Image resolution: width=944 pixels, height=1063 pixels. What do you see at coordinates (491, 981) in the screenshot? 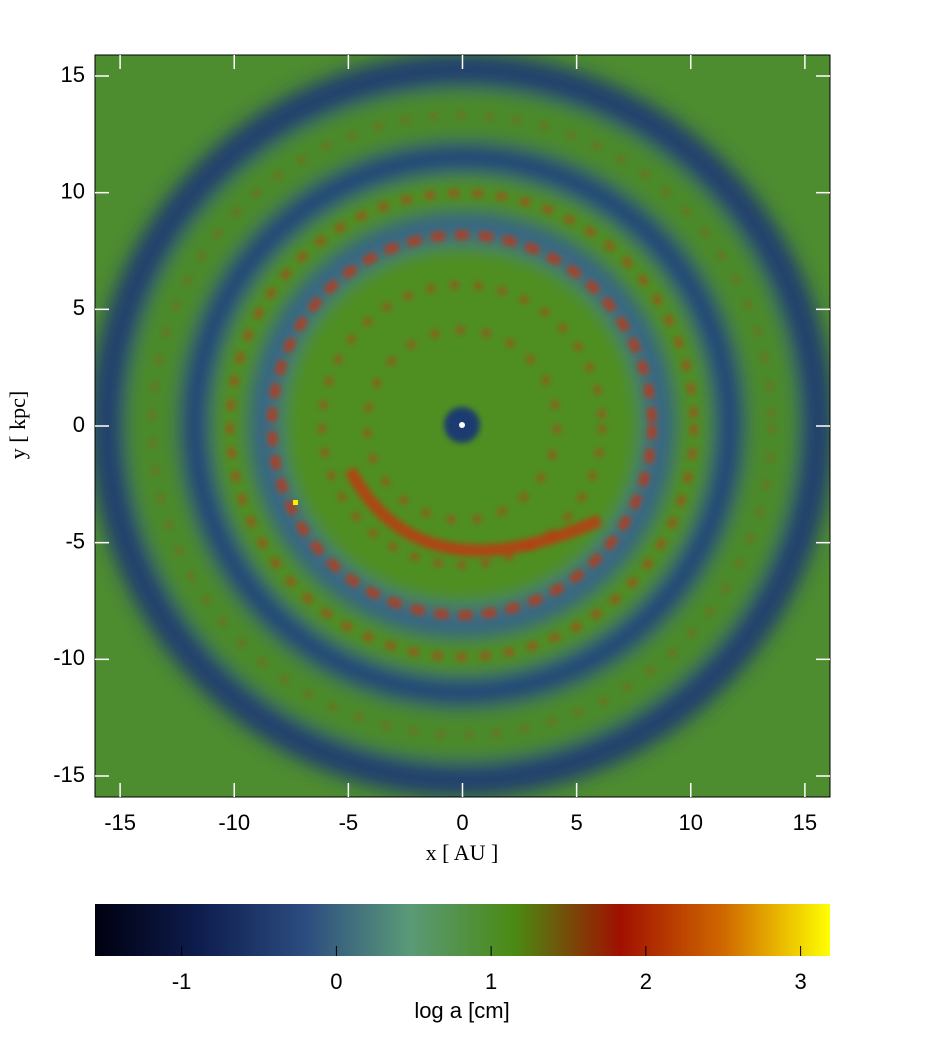
I see `colorbar-tick-label: 1` at bounding box center [491, 981].